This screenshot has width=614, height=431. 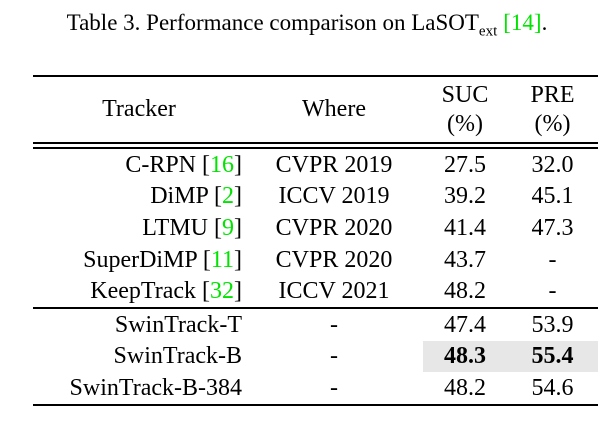 I want to click on pre-cell: 54.6, so click(x=552, y=387).